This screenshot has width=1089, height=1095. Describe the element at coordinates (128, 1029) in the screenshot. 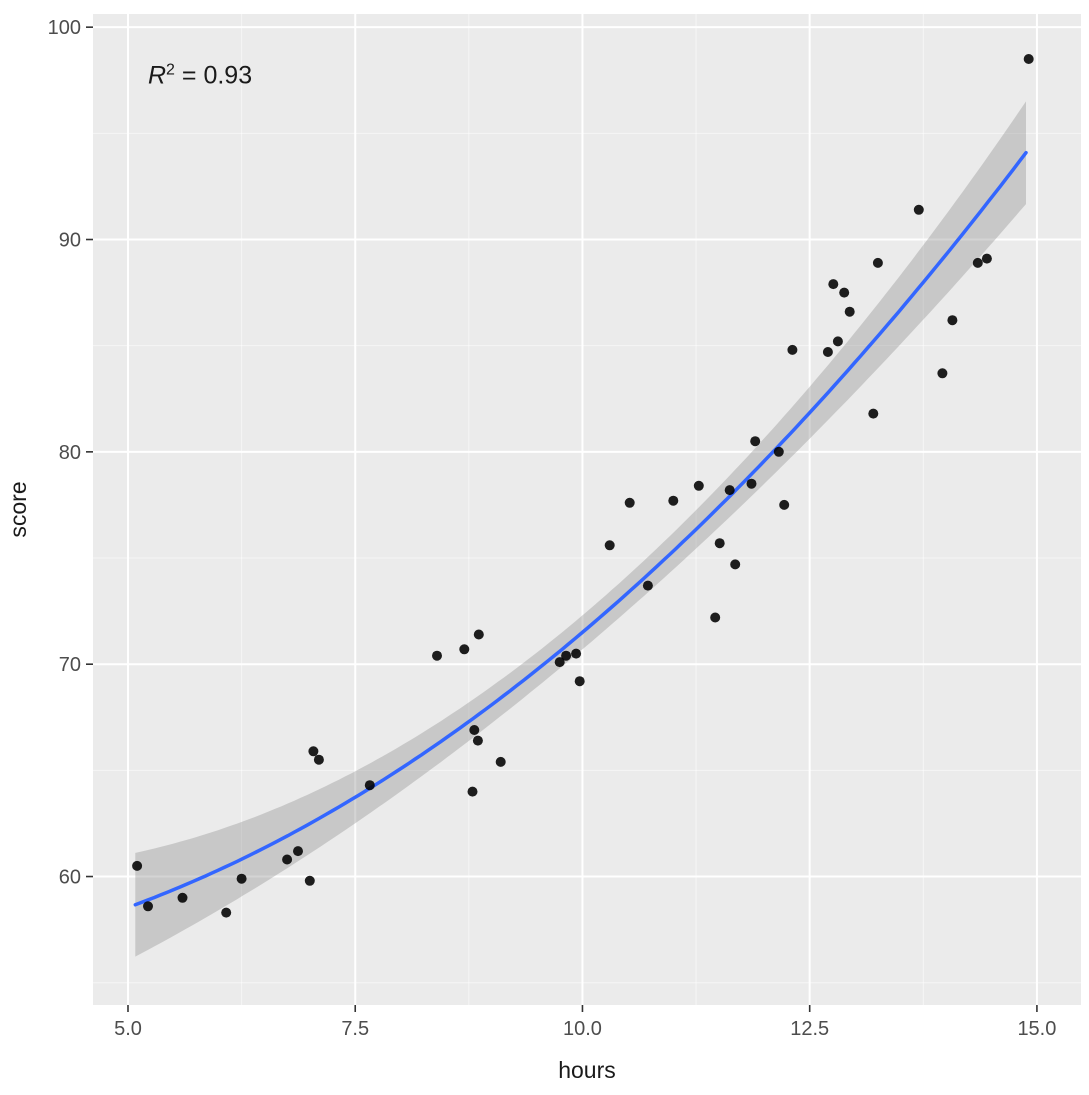

I see `x-axis-tick-label: 5.0` at that location.